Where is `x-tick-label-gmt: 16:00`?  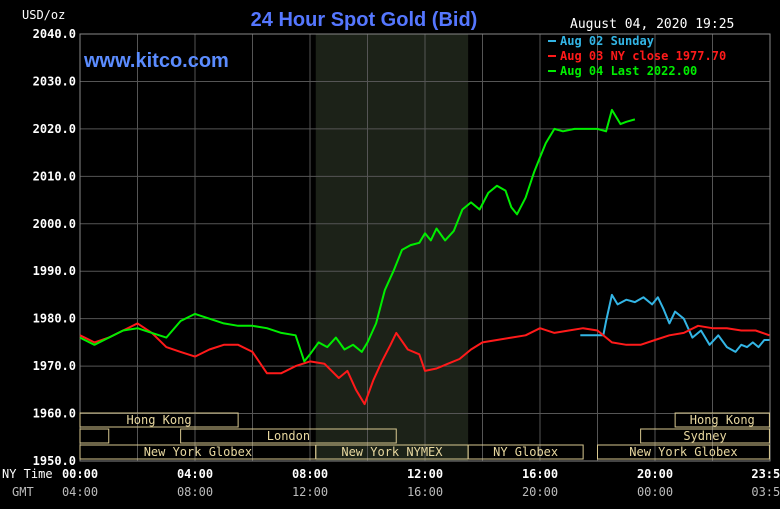
x-tick-label-gmt: 16:00 is located at coordinates (425, 492).